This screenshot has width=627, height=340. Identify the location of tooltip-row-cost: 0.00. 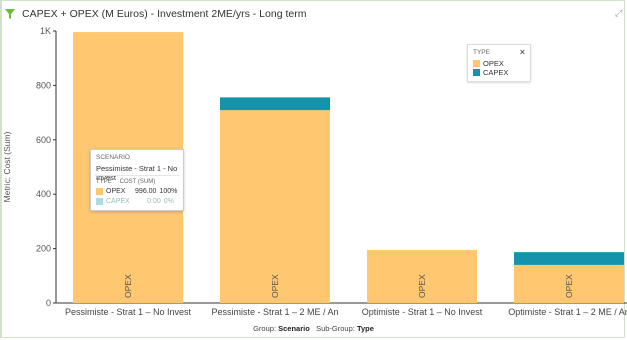
(154, 201).